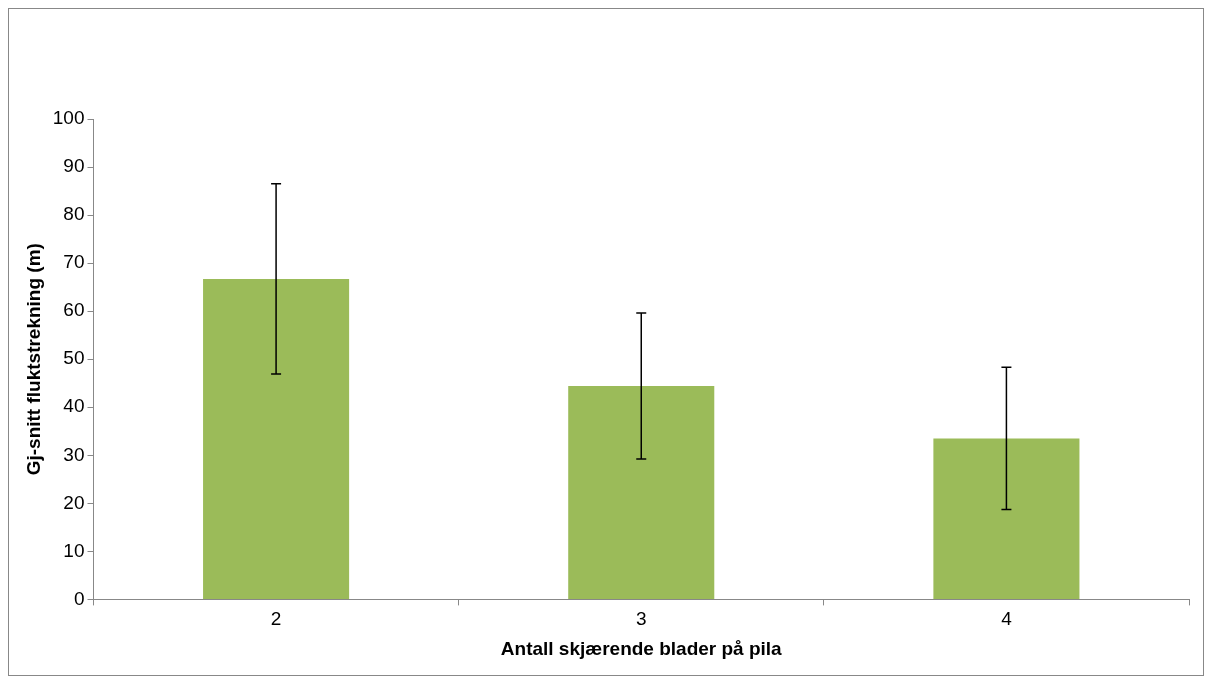 Image resolution: width=1214 pixels, height=686 pixels. What do you see at coordinates (276, 619) in the screenshot?
I see `x-tick-label: 2` at bounding box center [276, 619].